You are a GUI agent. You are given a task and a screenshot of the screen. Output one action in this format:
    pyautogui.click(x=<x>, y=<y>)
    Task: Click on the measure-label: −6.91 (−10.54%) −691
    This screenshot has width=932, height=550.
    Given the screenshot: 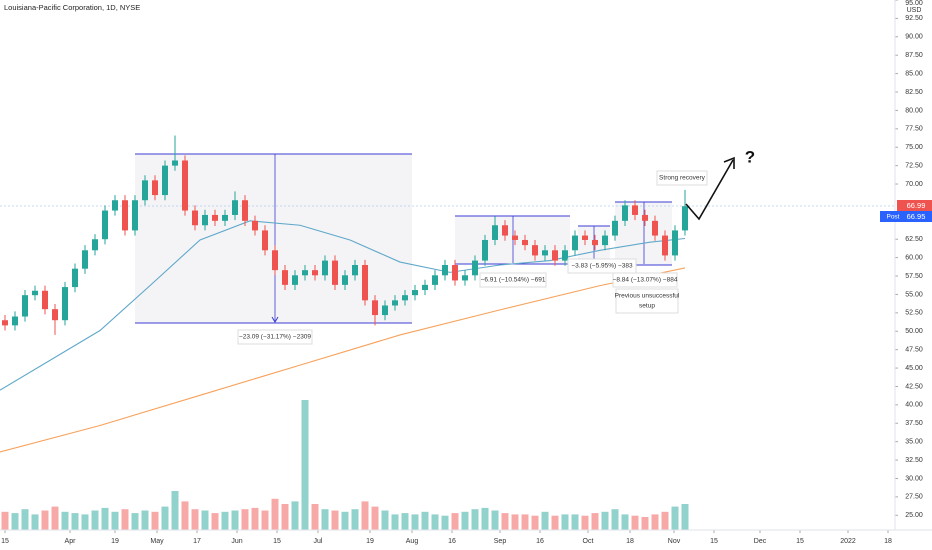 What is the action you would take?
    pyautogui.click(x=513, y=280)
    